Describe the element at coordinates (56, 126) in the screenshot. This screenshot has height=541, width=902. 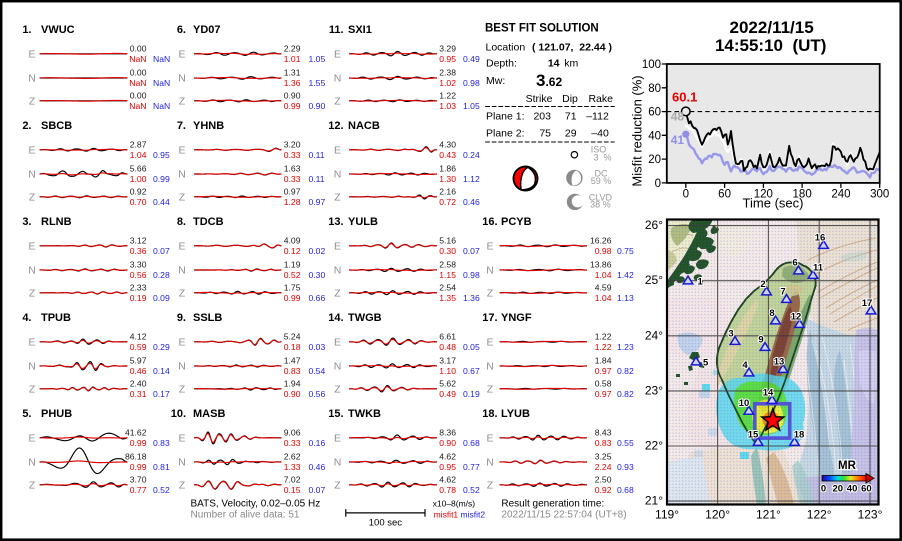
I see `svg-text: SBCB` at that location.